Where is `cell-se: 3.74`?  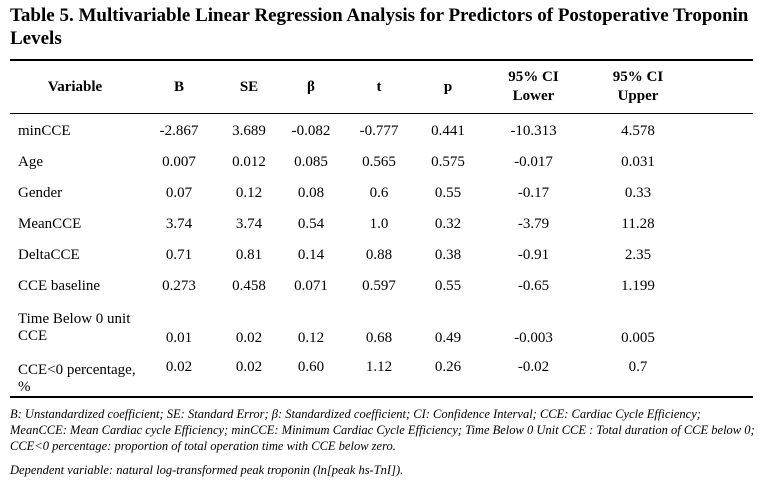
cell-se: 3.74 is located at coordinates (249, 224).